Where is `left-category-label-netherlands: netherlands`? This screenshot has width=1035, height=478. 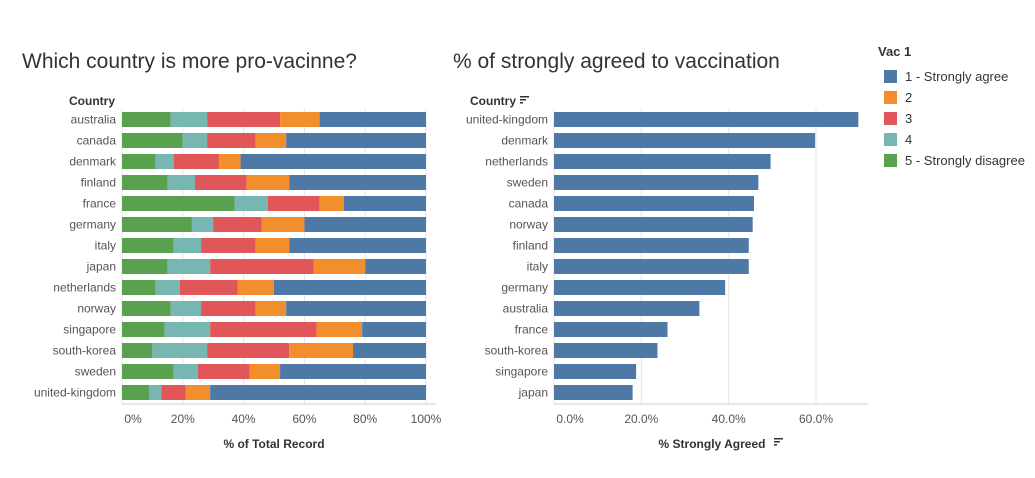 left-category-label-netherlands: netherlands is located at coordinates (84, 288).